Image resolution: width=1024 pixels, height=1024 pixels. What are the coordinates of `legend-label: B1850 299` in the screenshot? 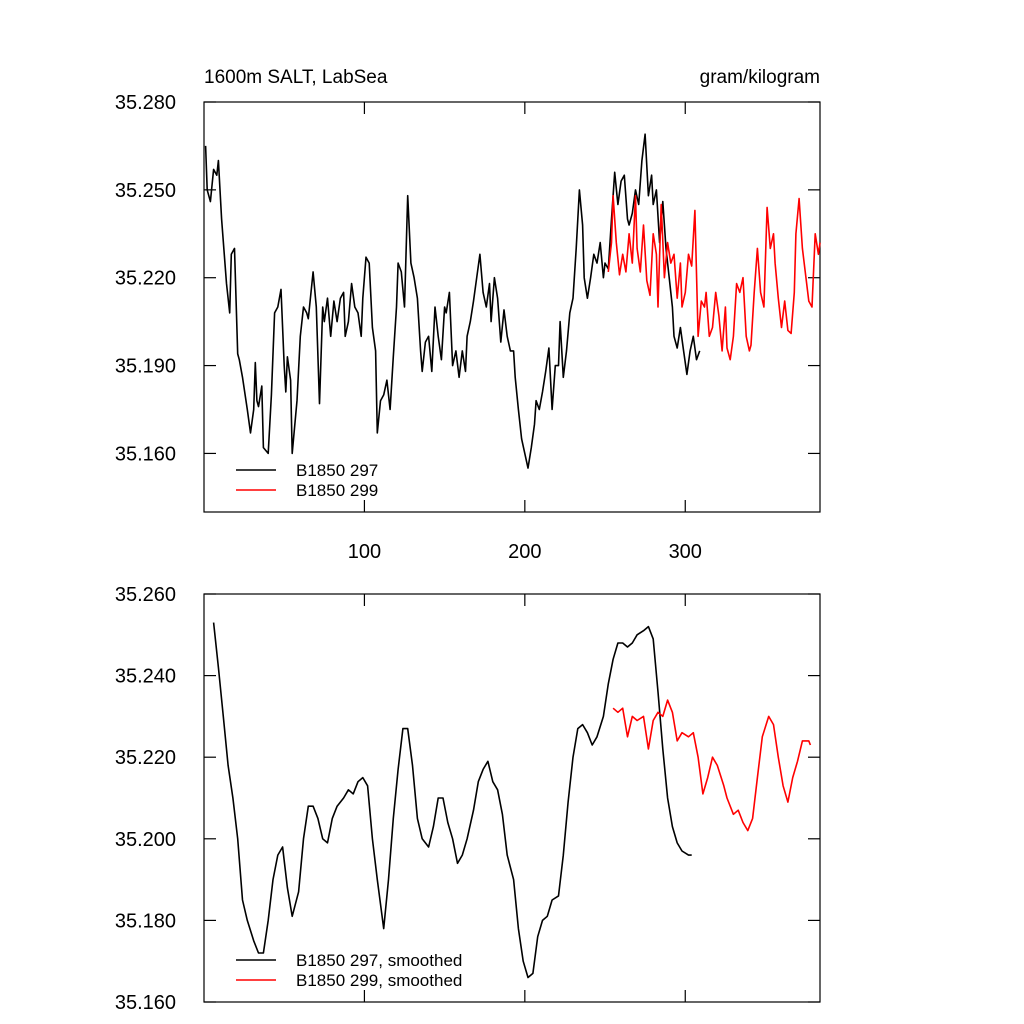 It's located at (337, 490).